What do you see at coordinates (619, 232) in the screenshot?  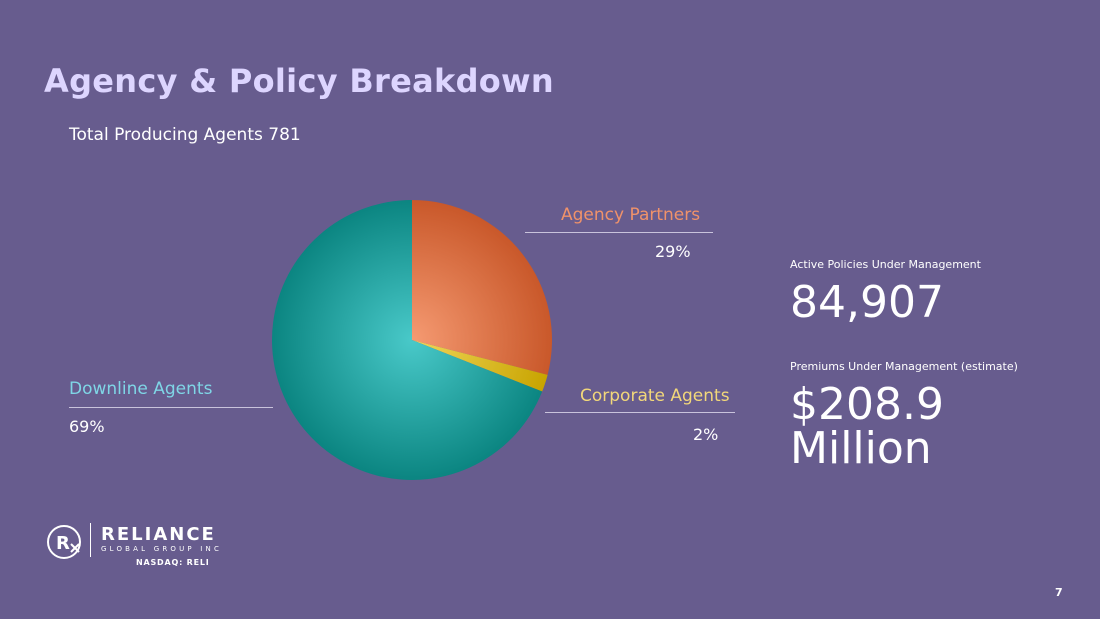 I see `agency-partners-leader-line` at bounding box center [619, 232].